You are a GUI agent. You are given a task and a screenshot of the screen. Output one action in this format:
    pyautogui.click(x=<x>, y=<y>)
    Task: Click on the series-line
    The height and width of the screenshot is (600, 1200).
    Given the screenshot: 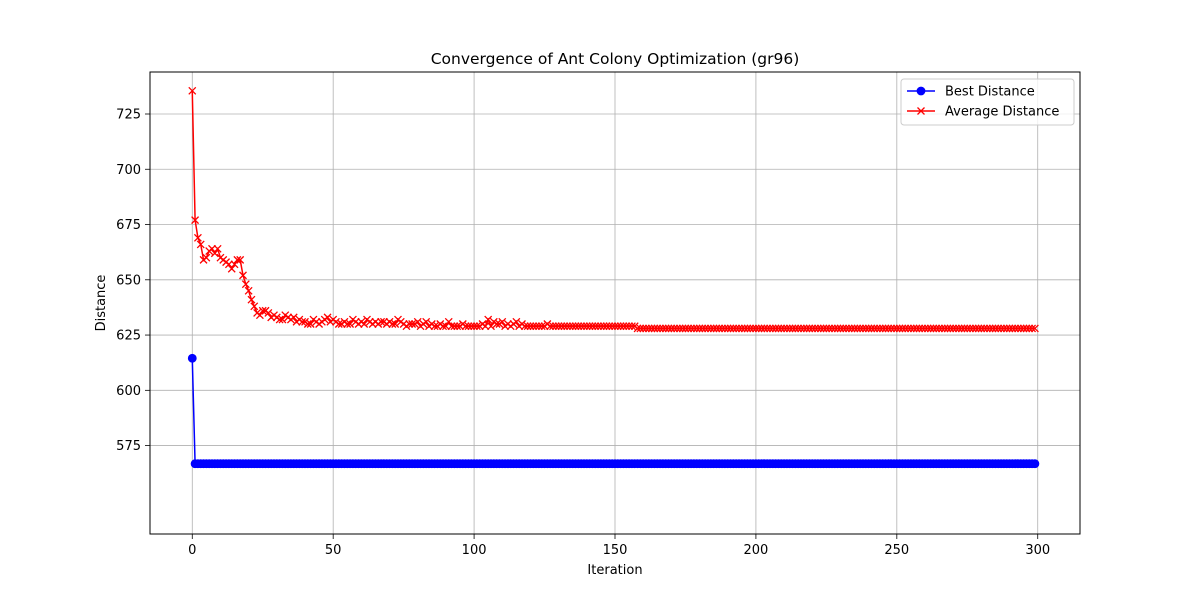 What is the action you would take?
    pyautogui.click(x=613, y=411)
    